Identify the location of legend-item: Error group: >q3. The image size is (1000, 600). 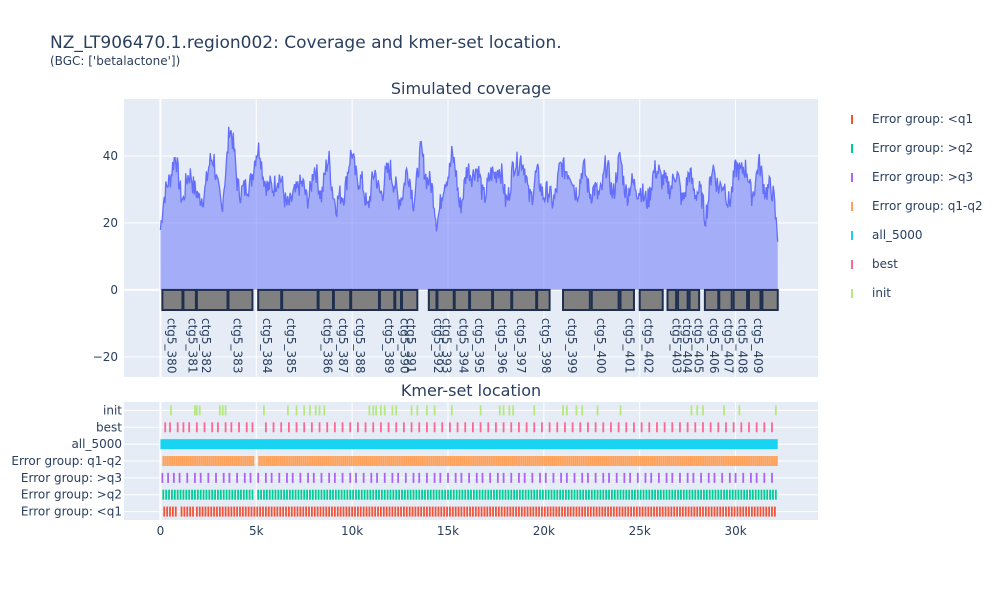
(921, 176).